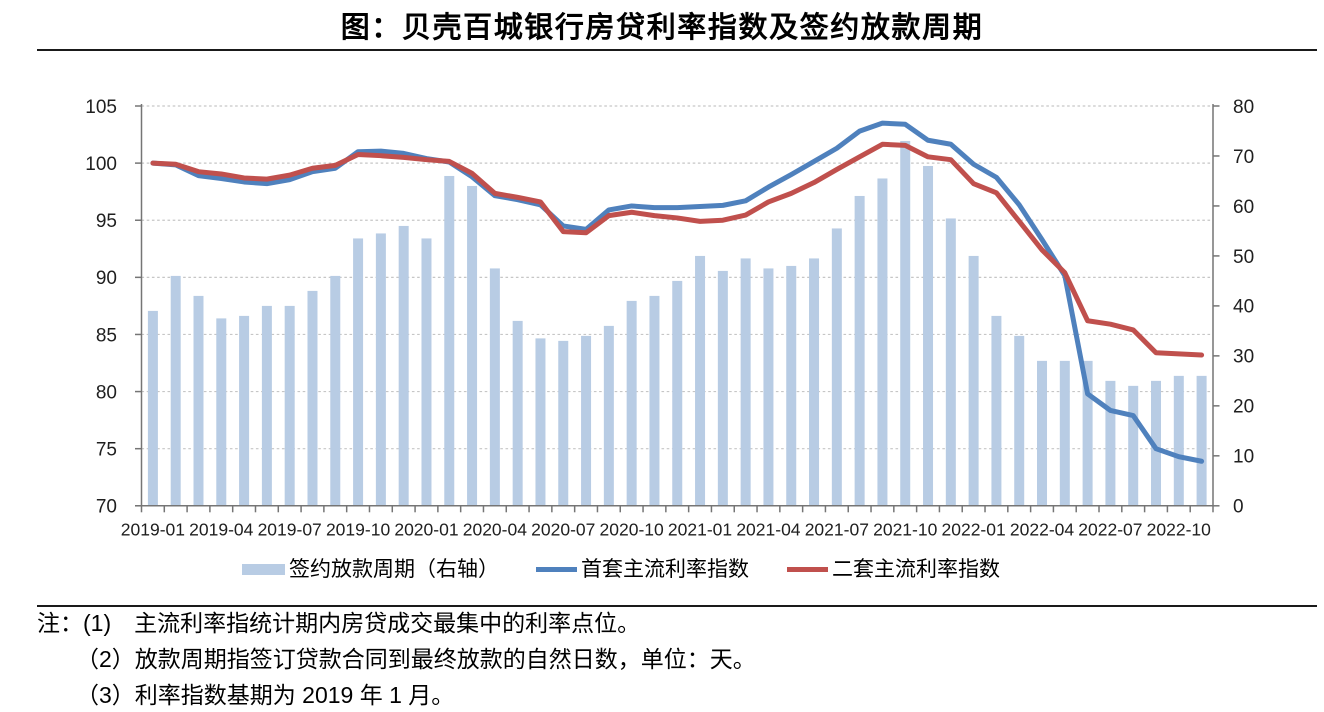  Describe the element at coordinates (426, 529) in the screenshot. I see `x-axis-label: 2020-01` at that location.